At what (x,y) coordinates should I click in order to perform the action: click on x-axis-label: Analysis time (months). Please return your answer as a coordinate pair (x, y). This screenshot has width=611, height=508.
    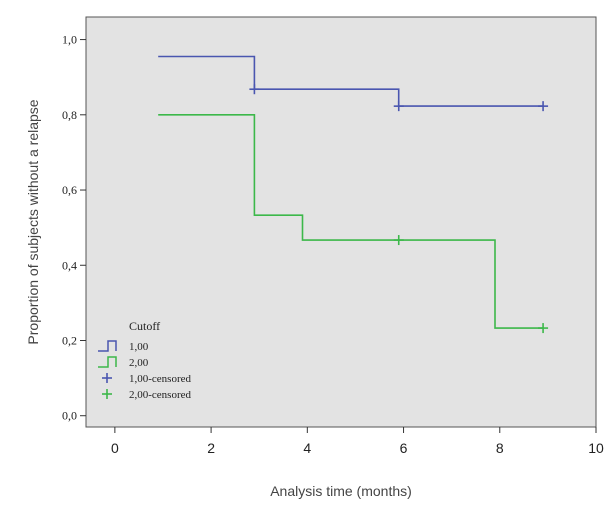
    Looking at the image, I should click on (341, 491).